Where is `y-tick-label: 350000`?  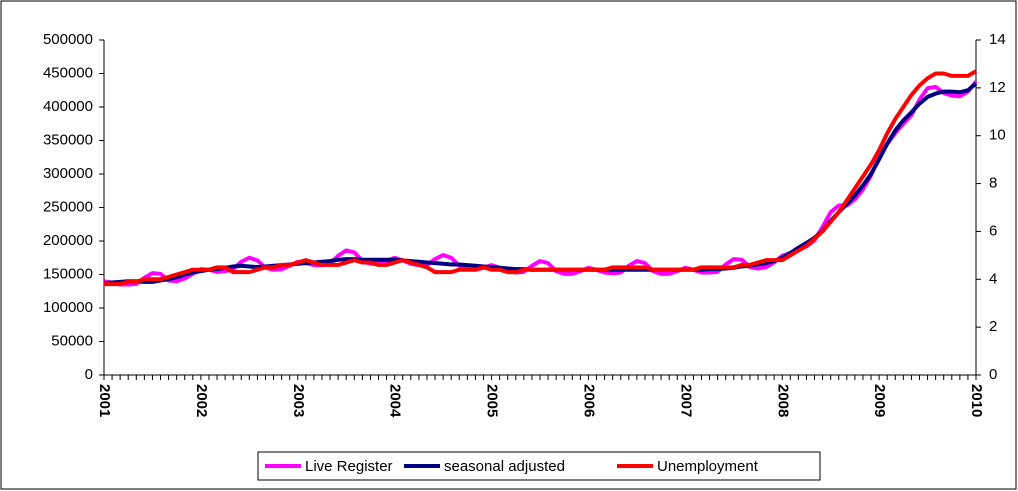
y-tick-label: 350000 is located at coordinates (68, 139).